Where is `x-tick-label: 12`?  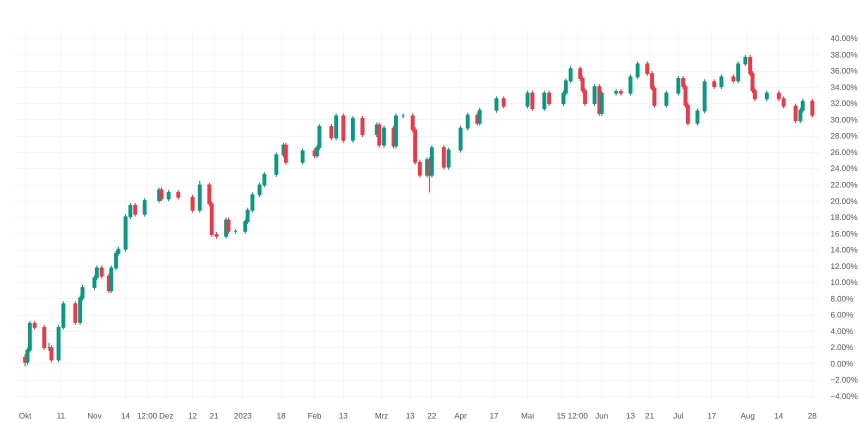
x-tick-label: 12 is located at coordinates (193, 416).